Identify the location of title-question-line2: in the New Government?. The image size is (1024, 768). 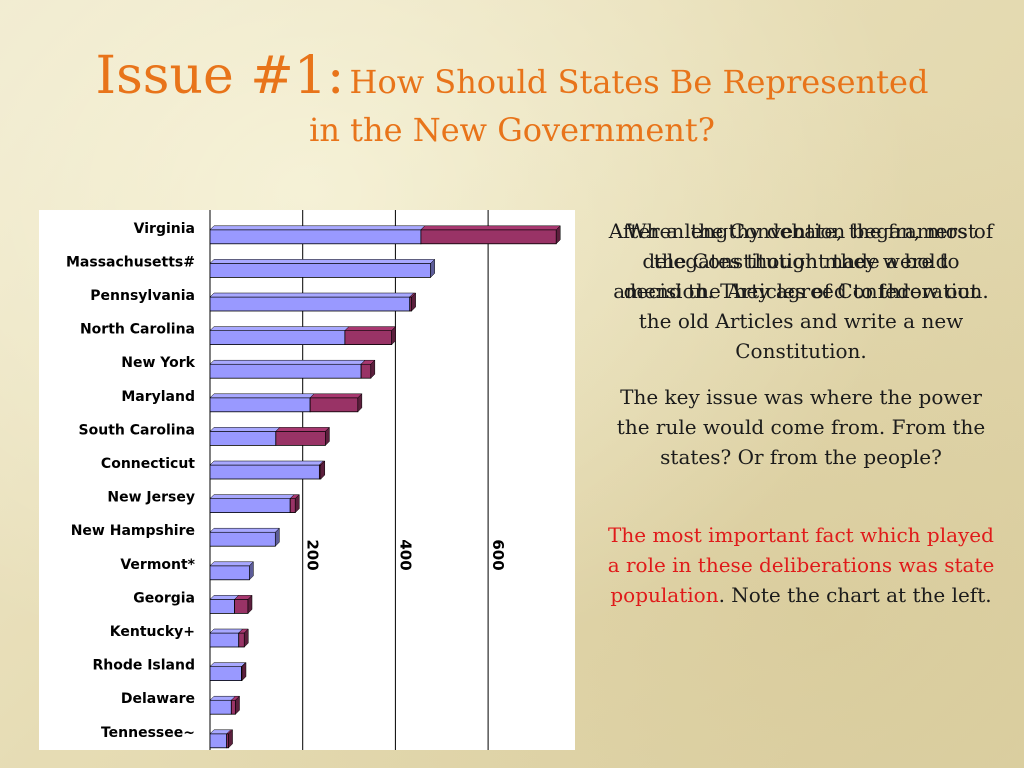
(512, 130).